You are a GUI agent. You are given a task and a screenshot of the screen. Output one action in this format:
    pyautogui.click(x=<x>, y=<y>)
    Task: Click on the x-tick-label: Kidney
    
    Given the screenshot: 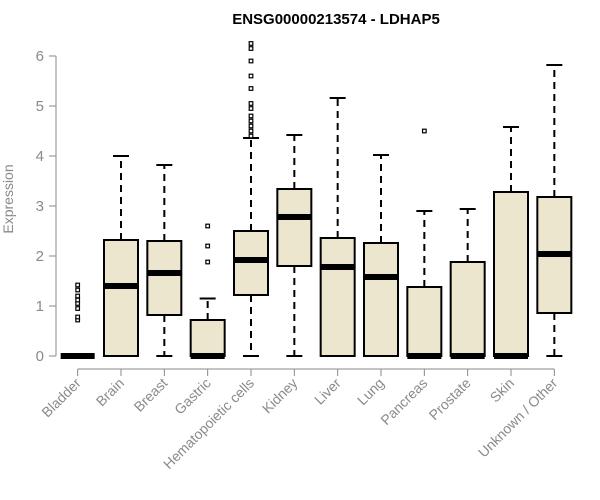 What is the action you would take?
    pyautogui.click(x=280, y=396)
    